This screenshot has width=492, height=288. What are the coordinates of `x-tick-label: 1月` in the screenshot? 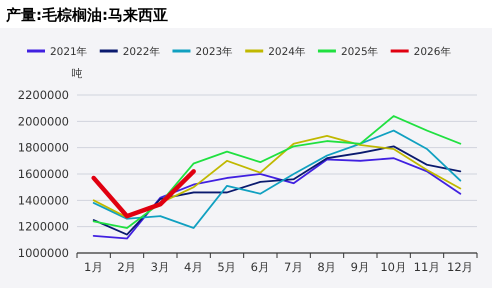 It's located at (94, 267).